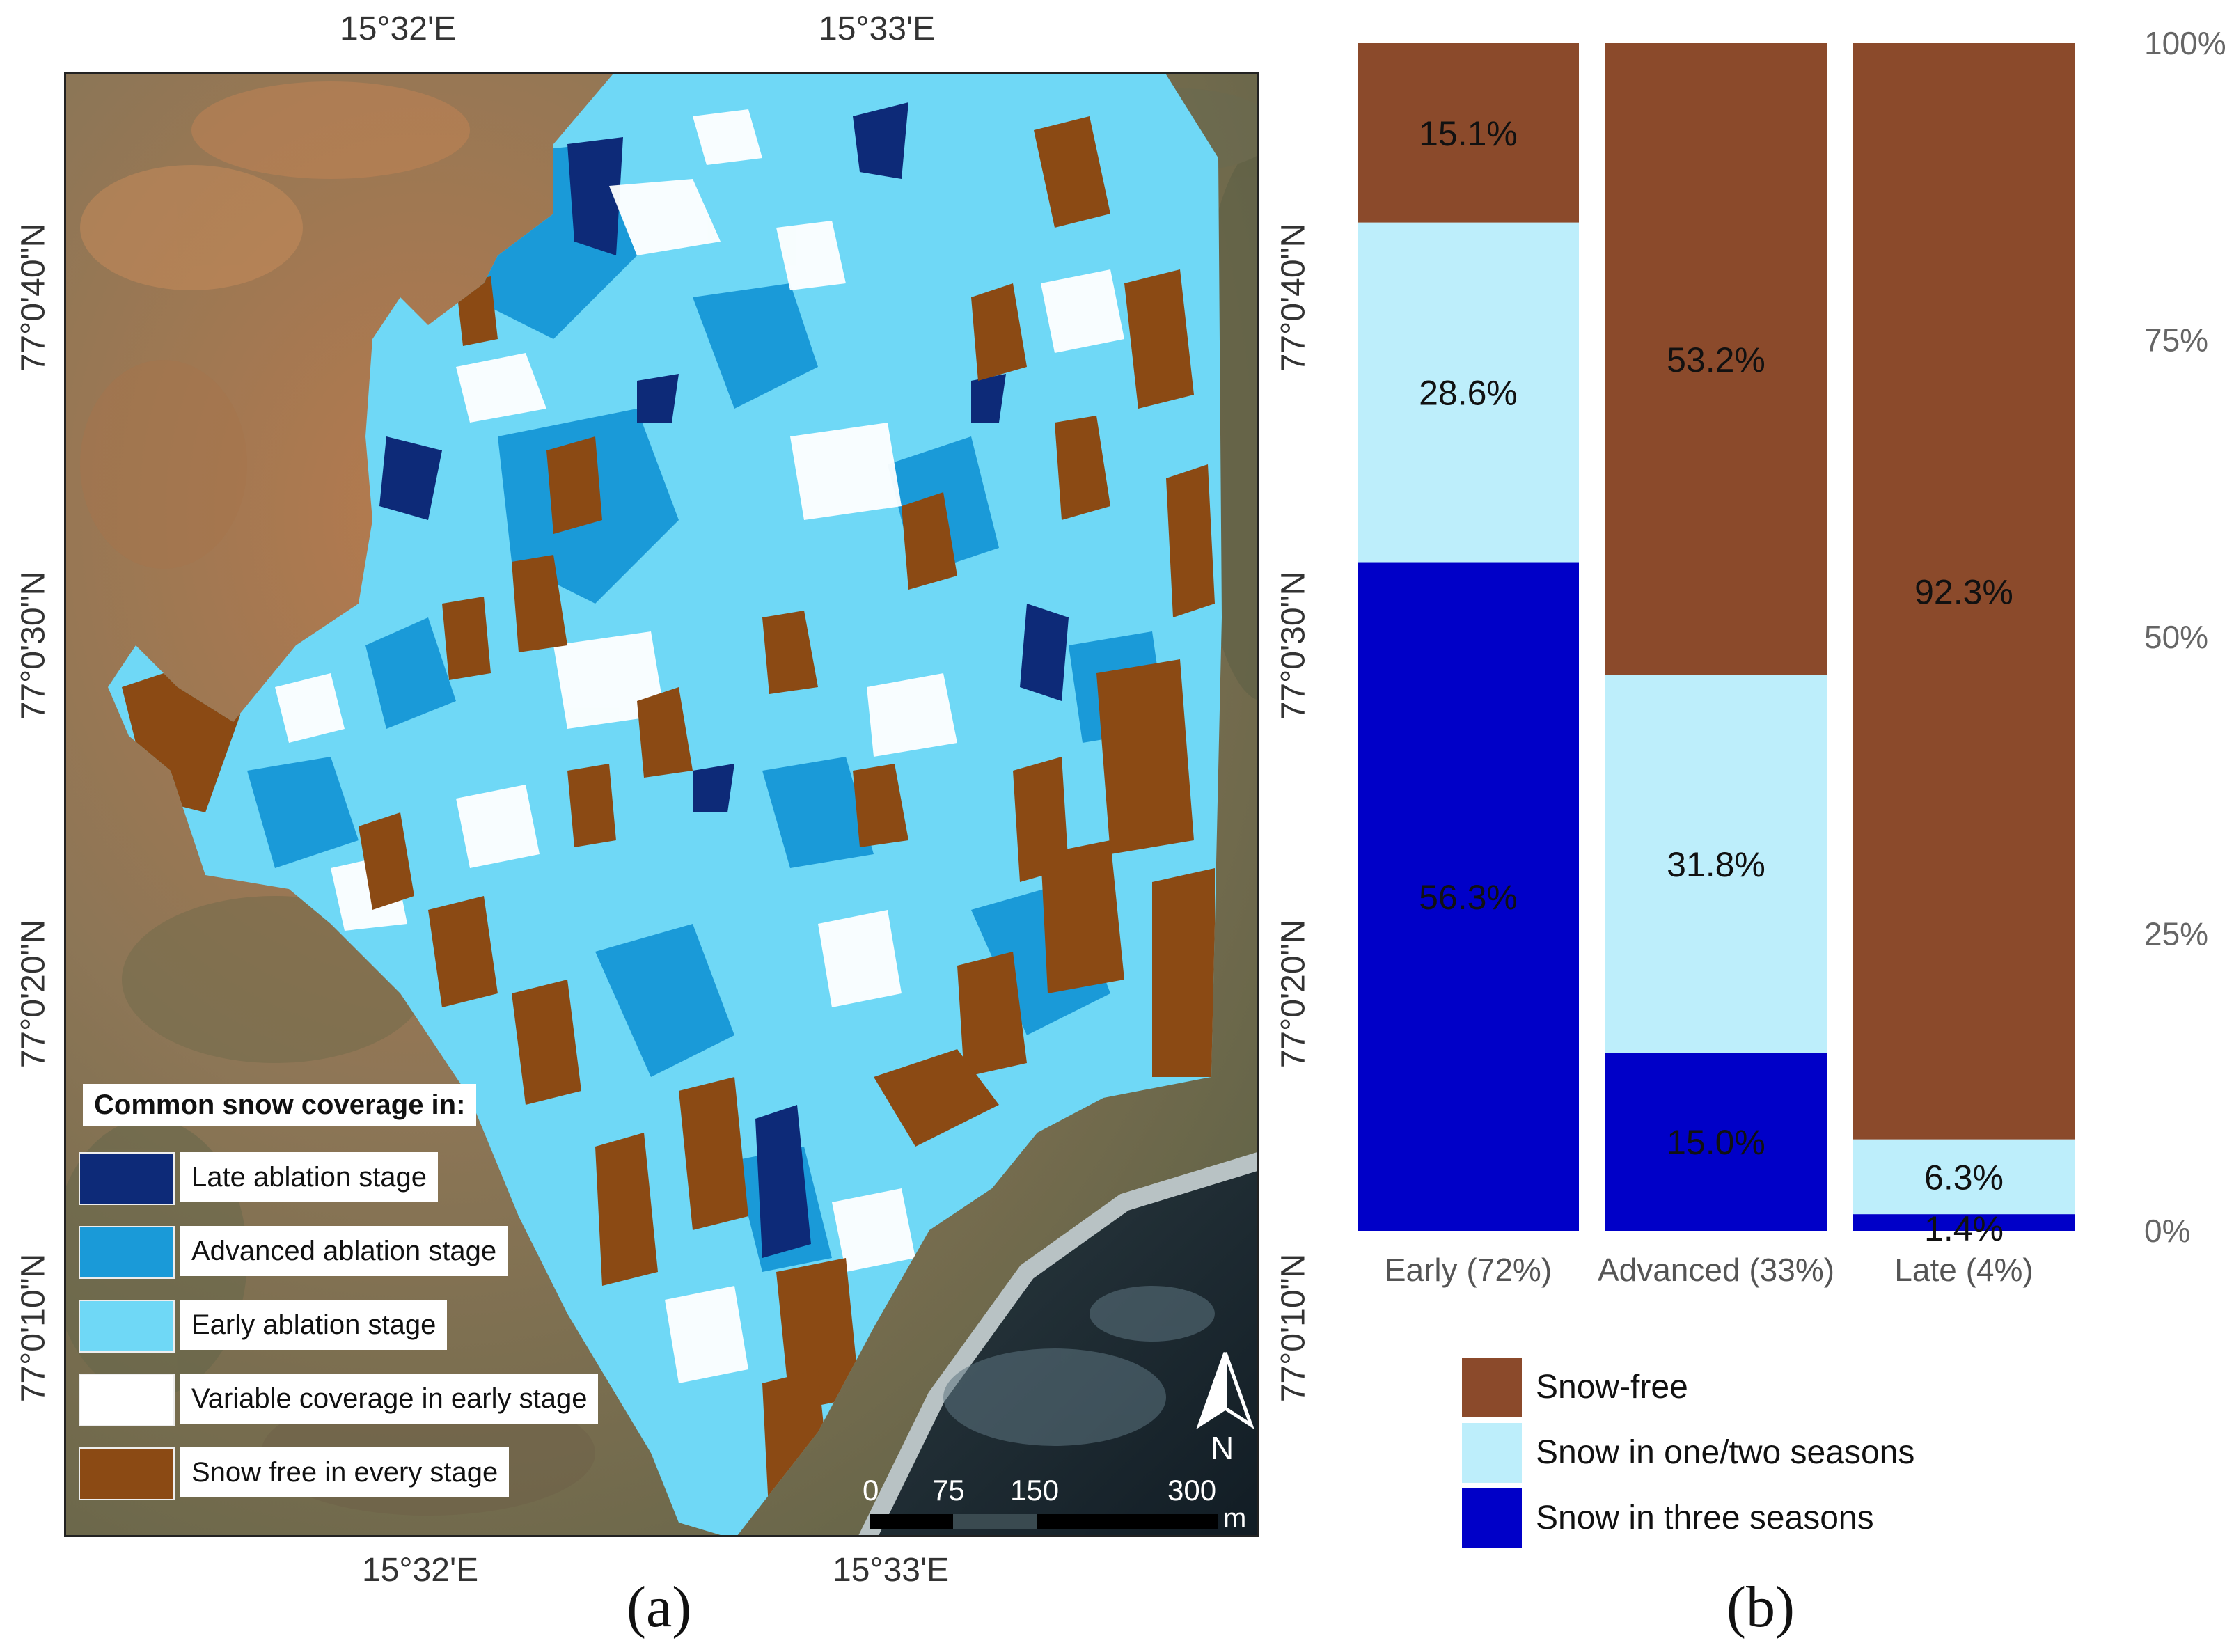 This screenshot has width=2234, height=1652. What do you see at coordinates (1964, 1228) in the screenshot?
I see `bar-data-label: 1.4%` at bounding box center [1964, 1228].